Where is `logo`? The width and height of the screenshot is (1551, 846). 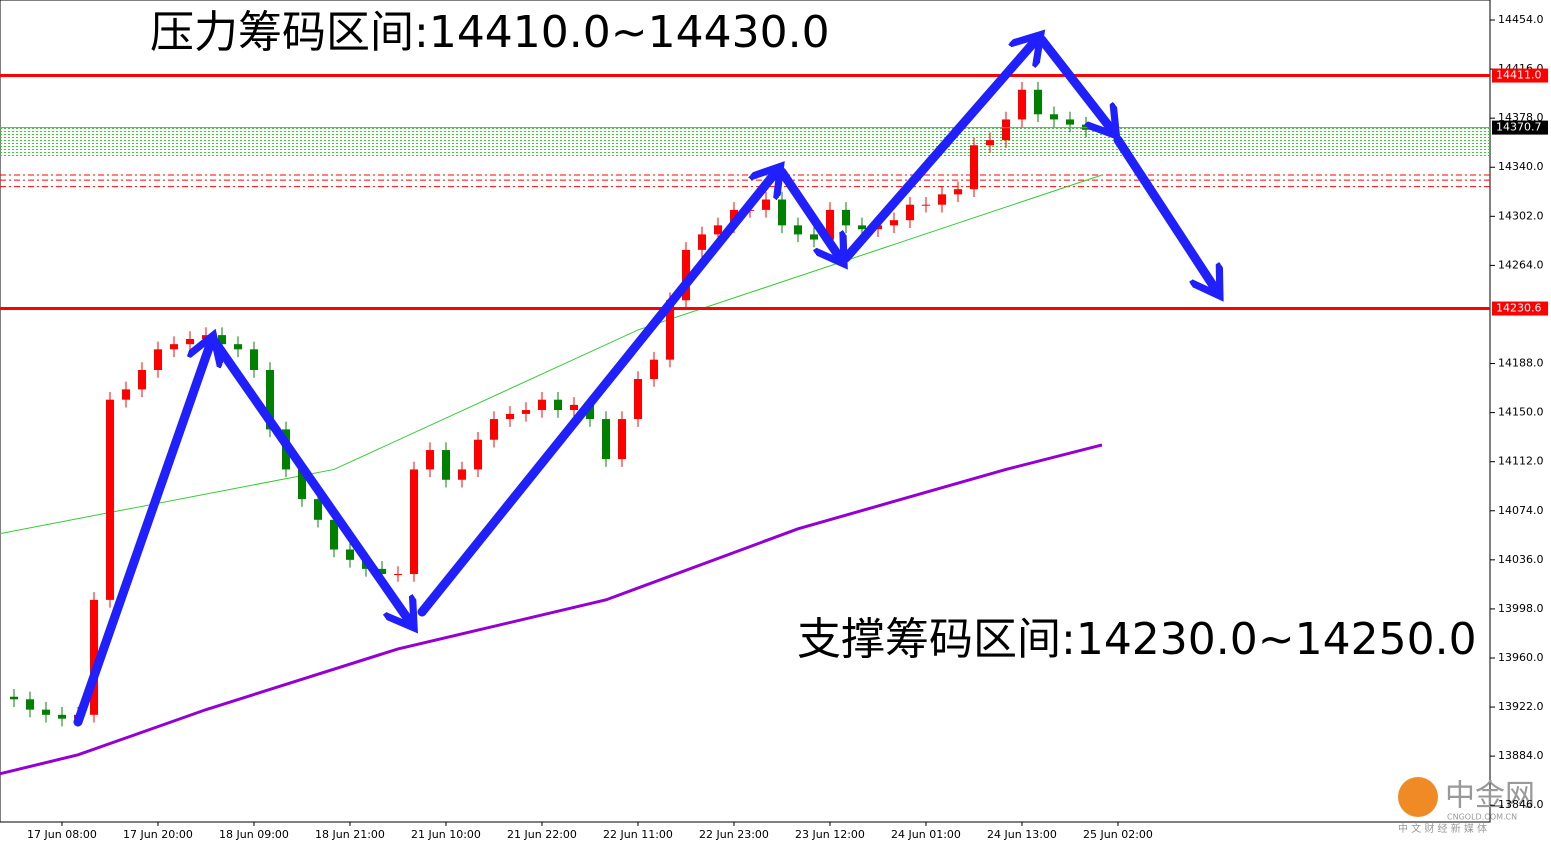
logo is located at coordinates (1418, 797).